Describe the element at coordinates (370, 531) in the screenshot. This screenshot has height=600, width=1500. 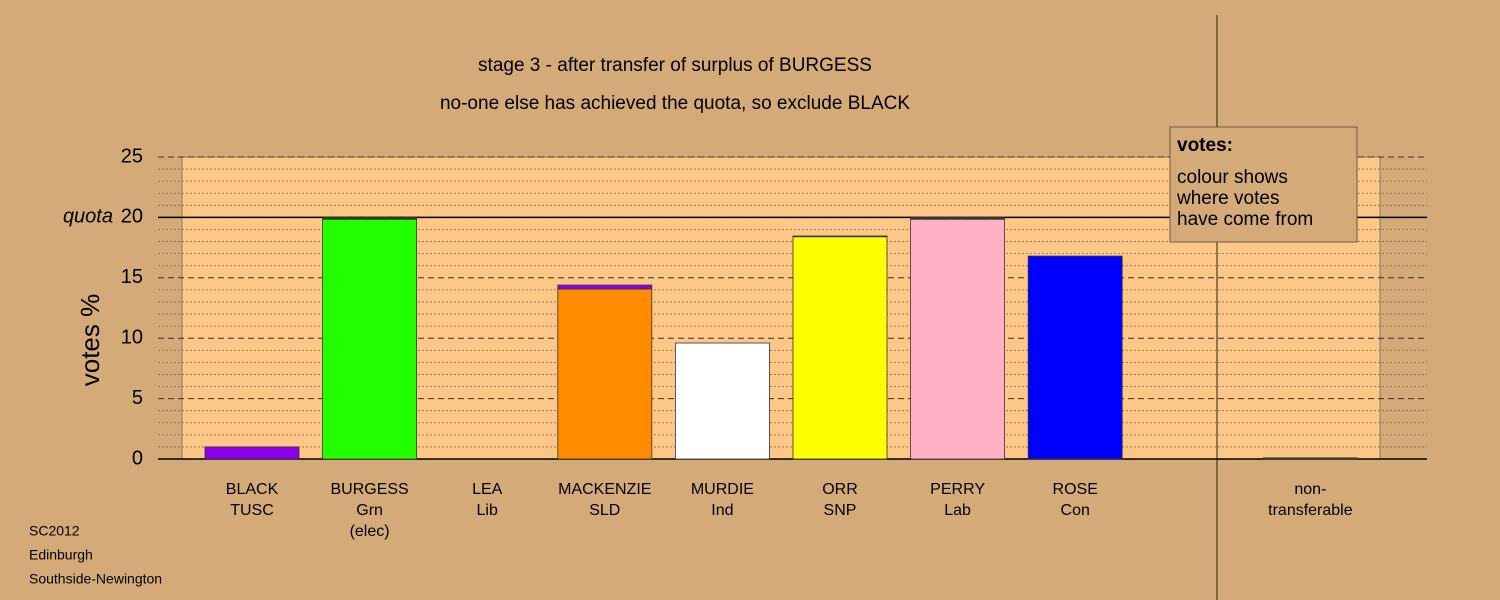
I see `x-tick-label: (elec)` at that location.